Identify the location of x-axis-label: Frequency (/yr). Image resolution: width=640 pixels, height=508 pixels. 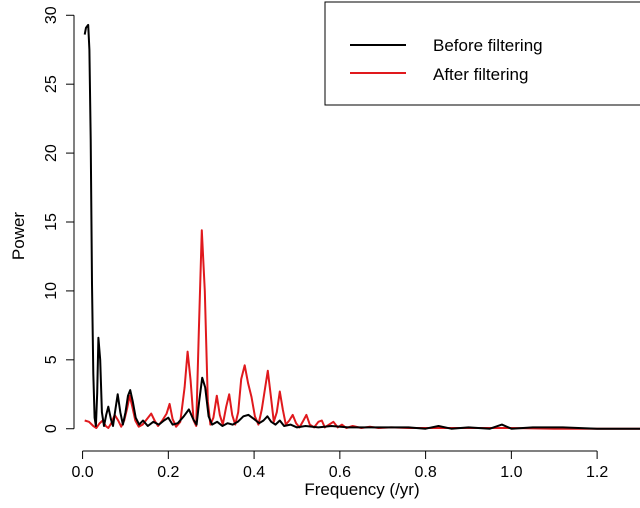
(361, 489).